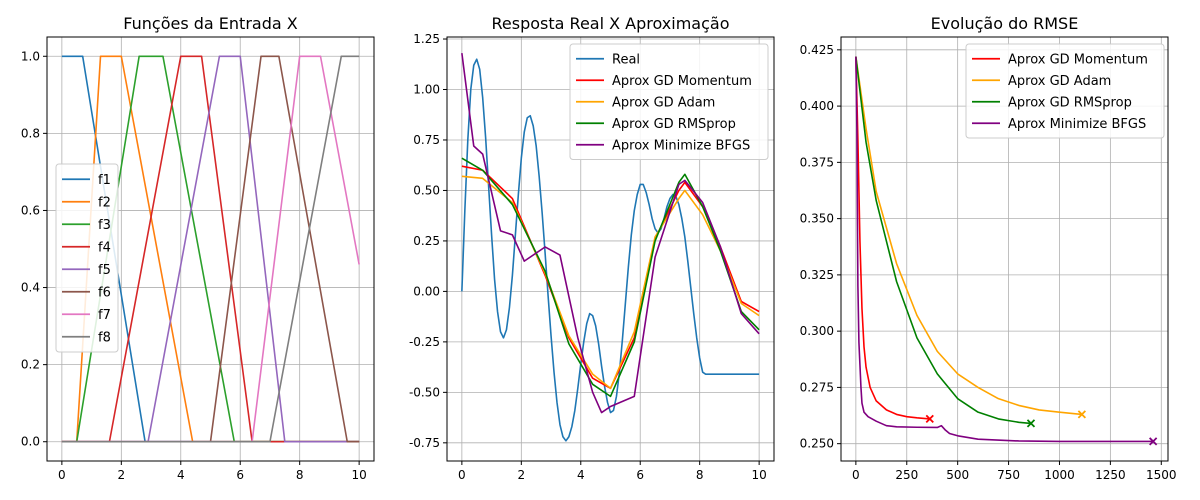 The image size is (1200, 500). I want to click on y-tick-label: 1.00, so click(426, 89).